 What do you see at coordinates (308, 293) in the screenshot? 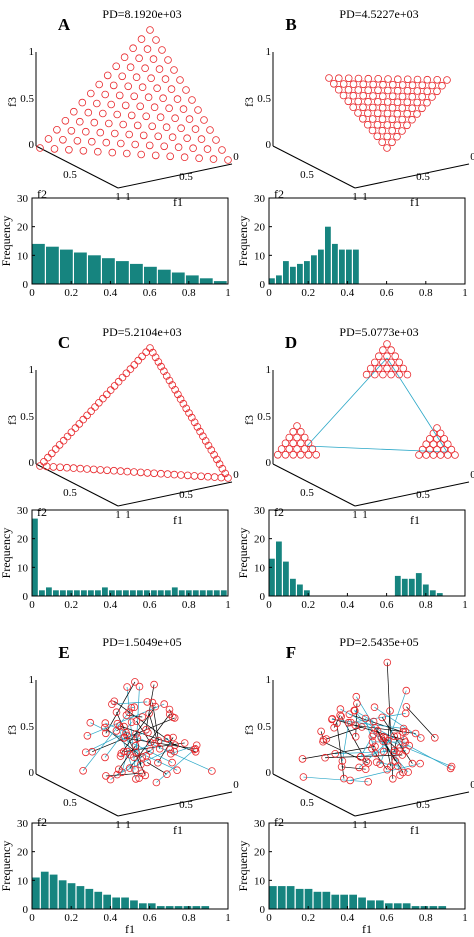
I see `x-tick-label: 0.2` at bounding box center [308, 293].